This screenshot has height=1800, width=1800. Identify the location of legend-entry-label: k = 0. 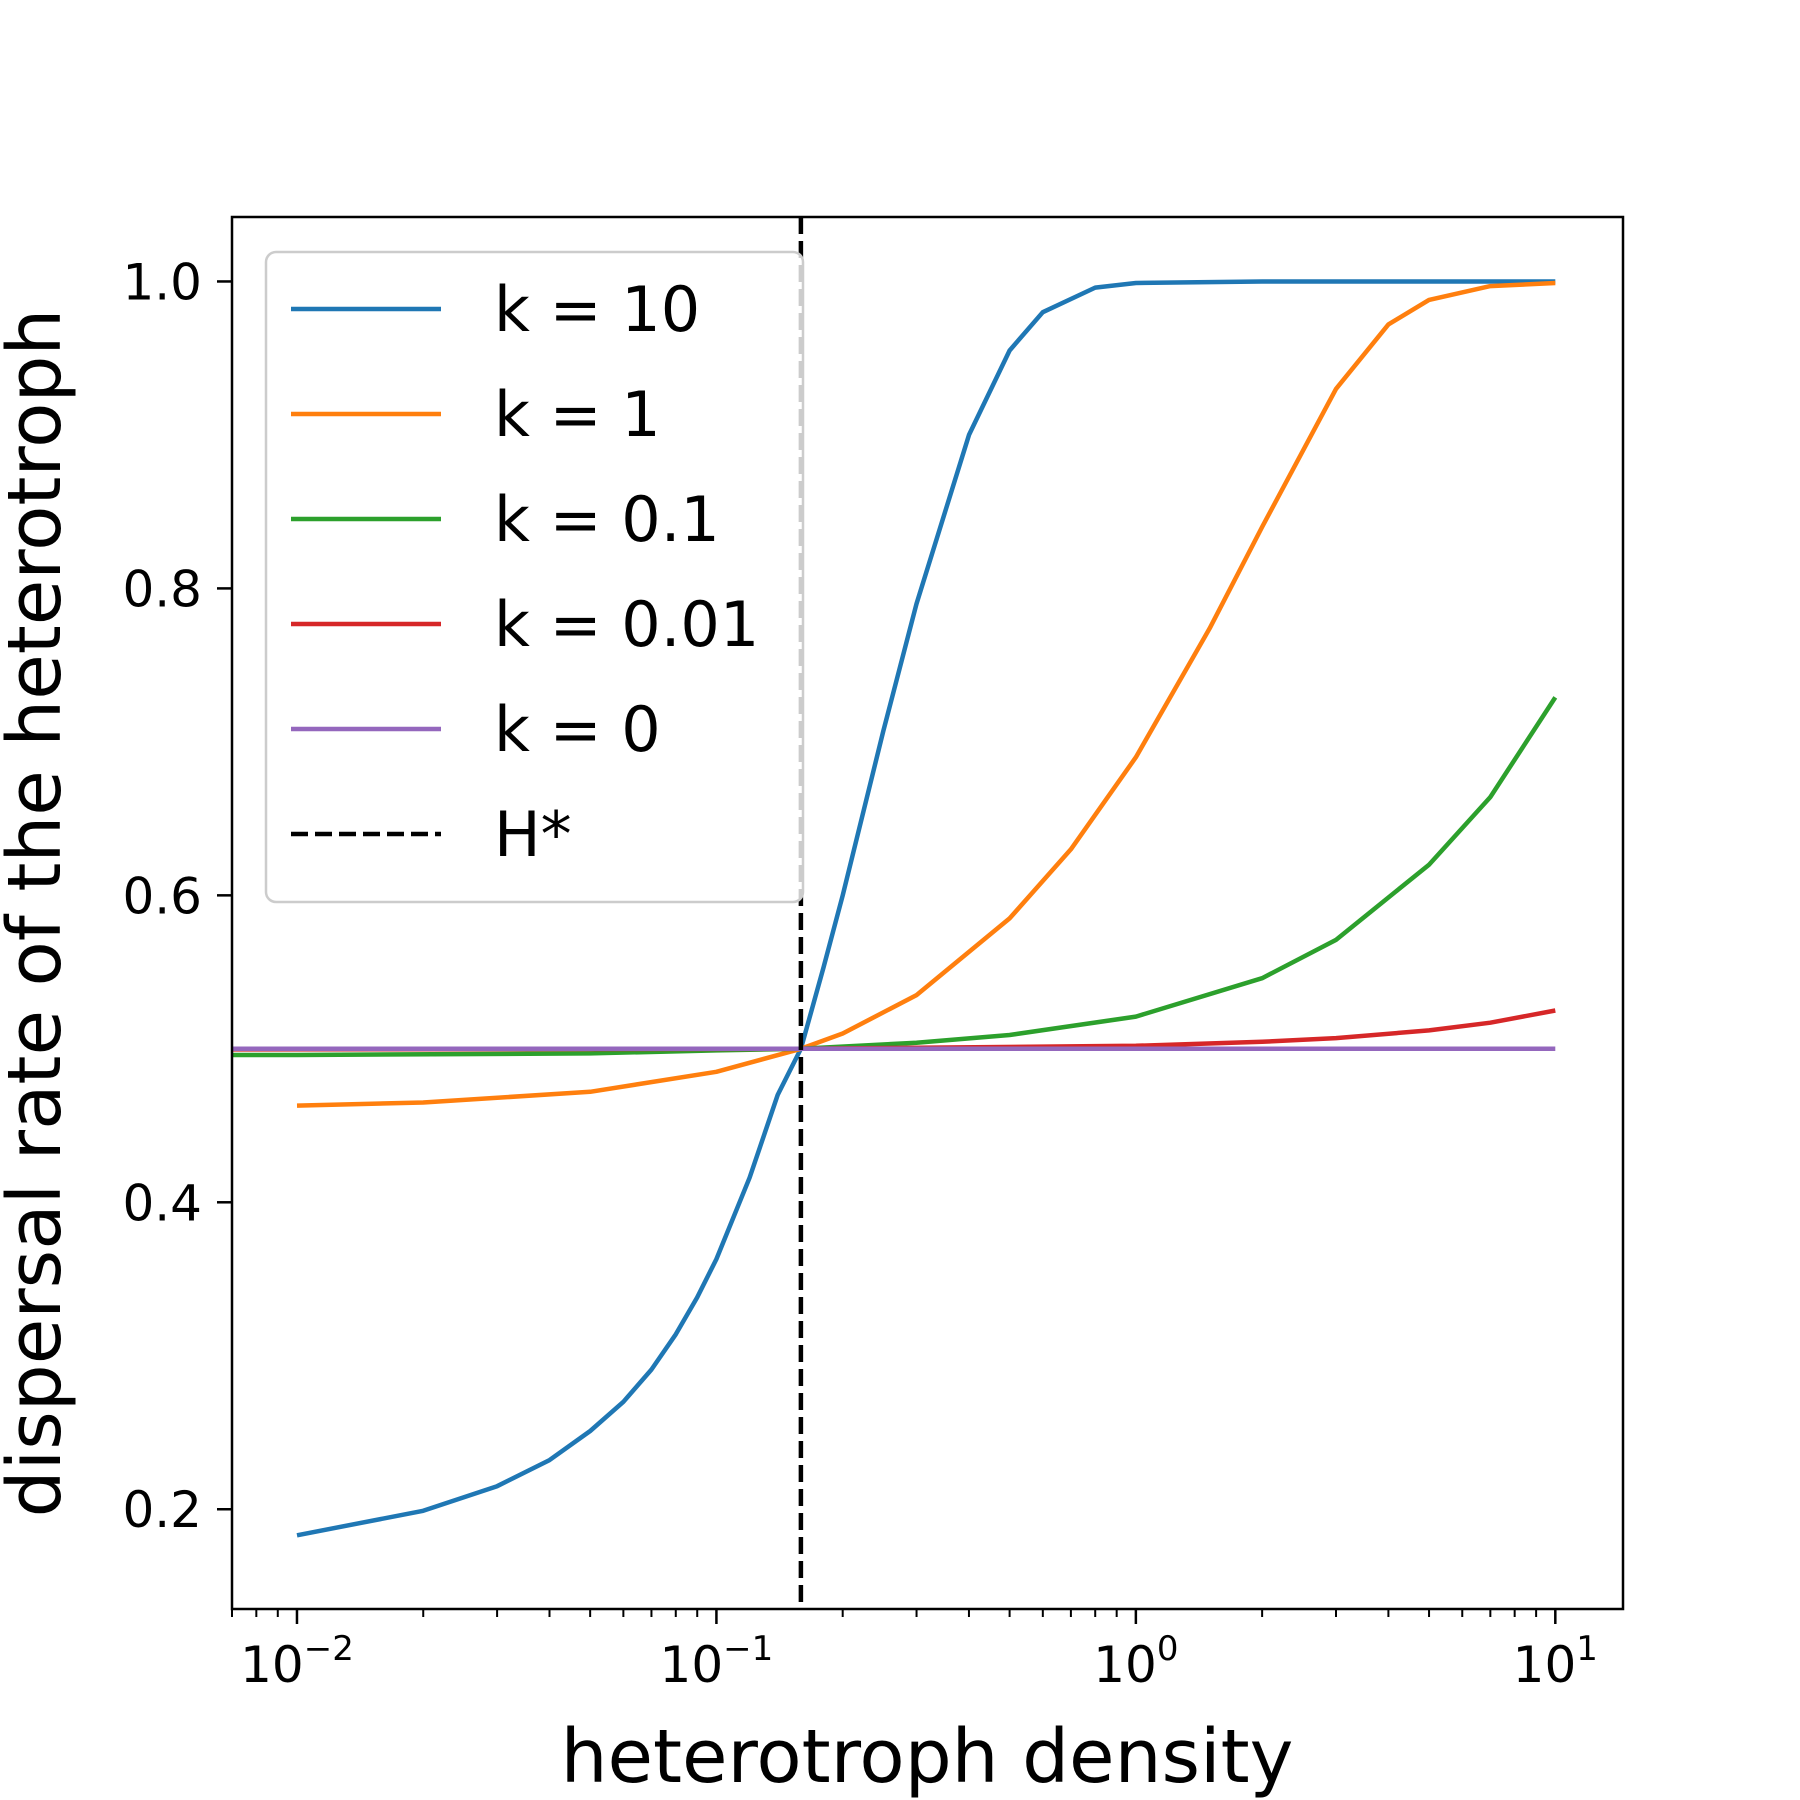
(577, 729).